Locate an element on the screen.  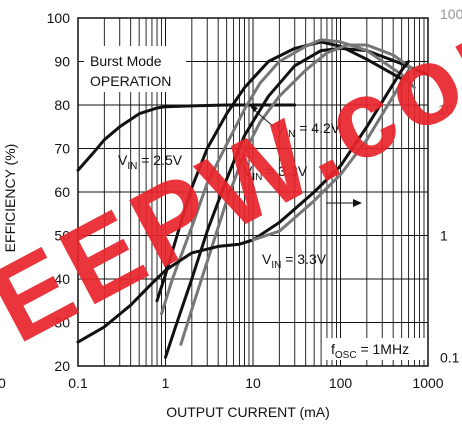
x-tick-label: 100 is located at coordinates (341, 383).